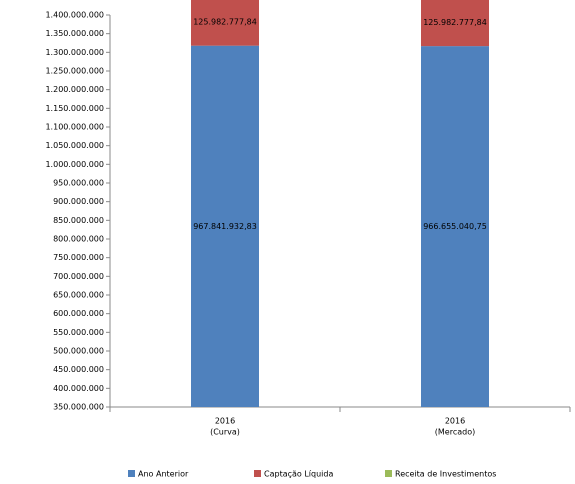 This screenshot has width=575, height=484. What do you see at coordinates (74, 145) in the screenshot?
I see `y-tick-label: 1.050.000.000` at bounding box center [74, 145].